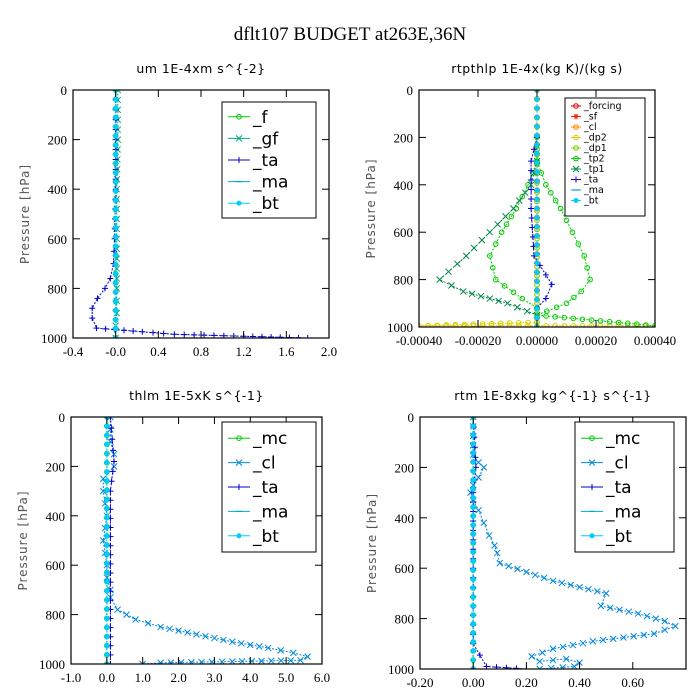 This screenshot has height=700, width=700. Describe the element at coordinates (404, 232) in the screenshot. I see `y-tick-label: 600` at that location.